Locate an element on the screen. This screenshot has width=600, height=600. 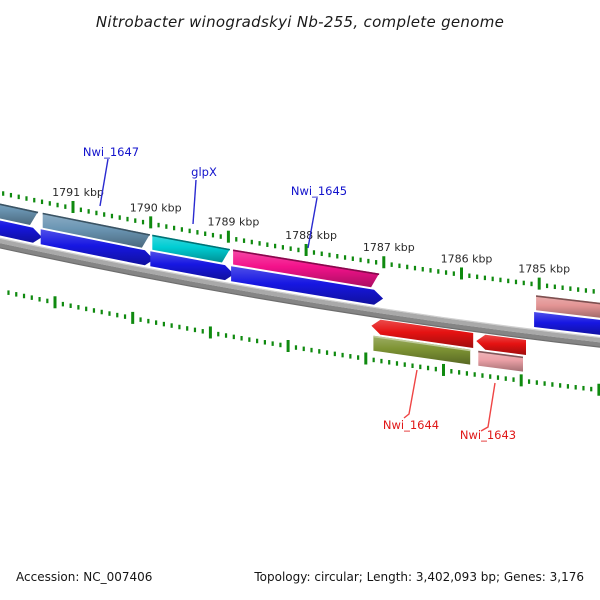
scale-tick-label: 1787 kbp is located at coordinates (389, 247).